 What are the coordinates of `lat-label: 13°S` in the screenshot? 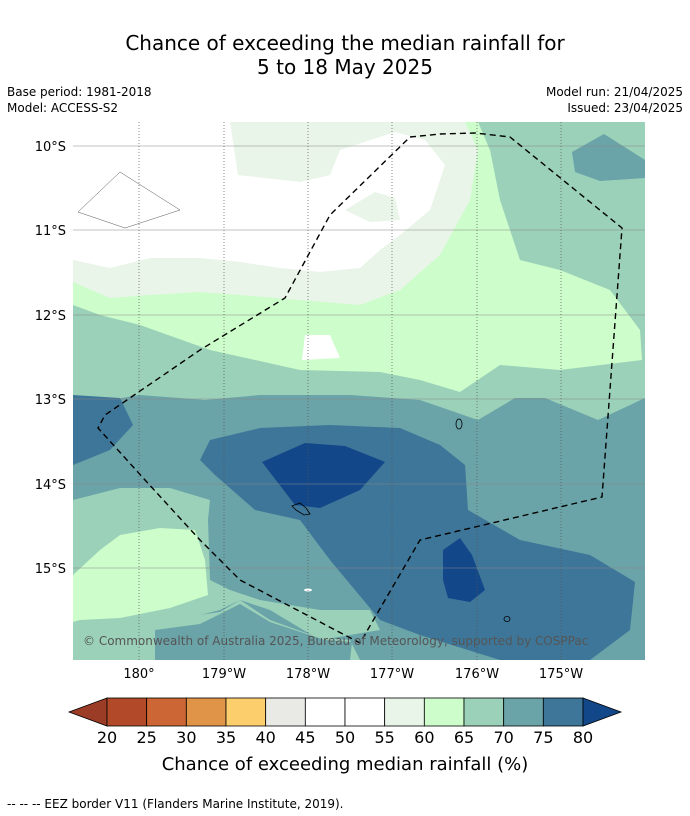 It's located at (50, 400).